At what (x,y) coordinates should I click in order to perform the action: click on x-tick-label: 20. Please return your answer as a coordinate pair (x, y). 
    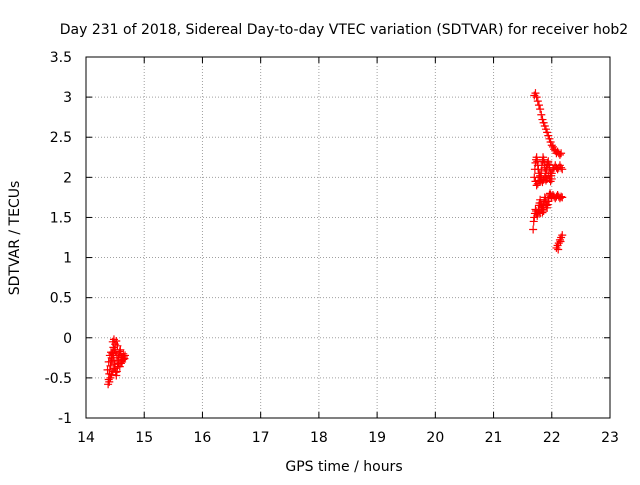
    Looking at the image, I should click on (435, 438).